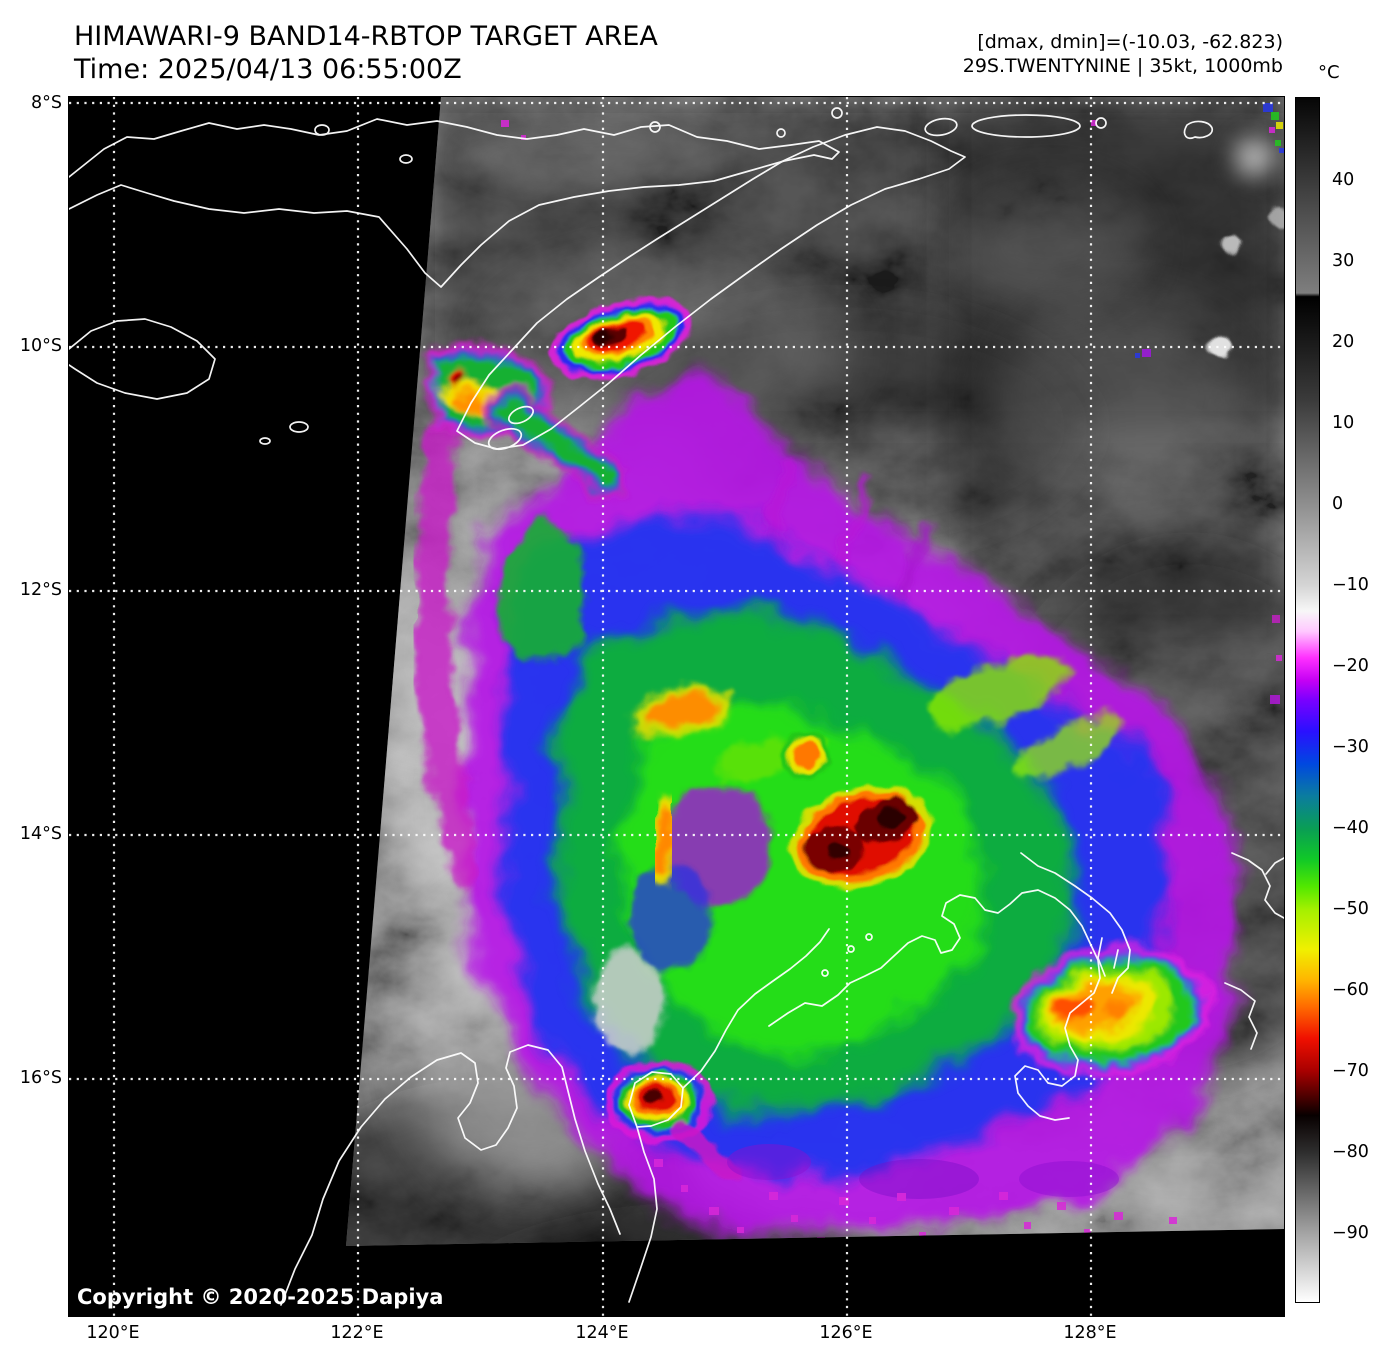 The width and height of the screenshot is (1388, 1363). I want to click on timestamp: Time: 2025/04/13 06:55:00Z, so click(268, 69).